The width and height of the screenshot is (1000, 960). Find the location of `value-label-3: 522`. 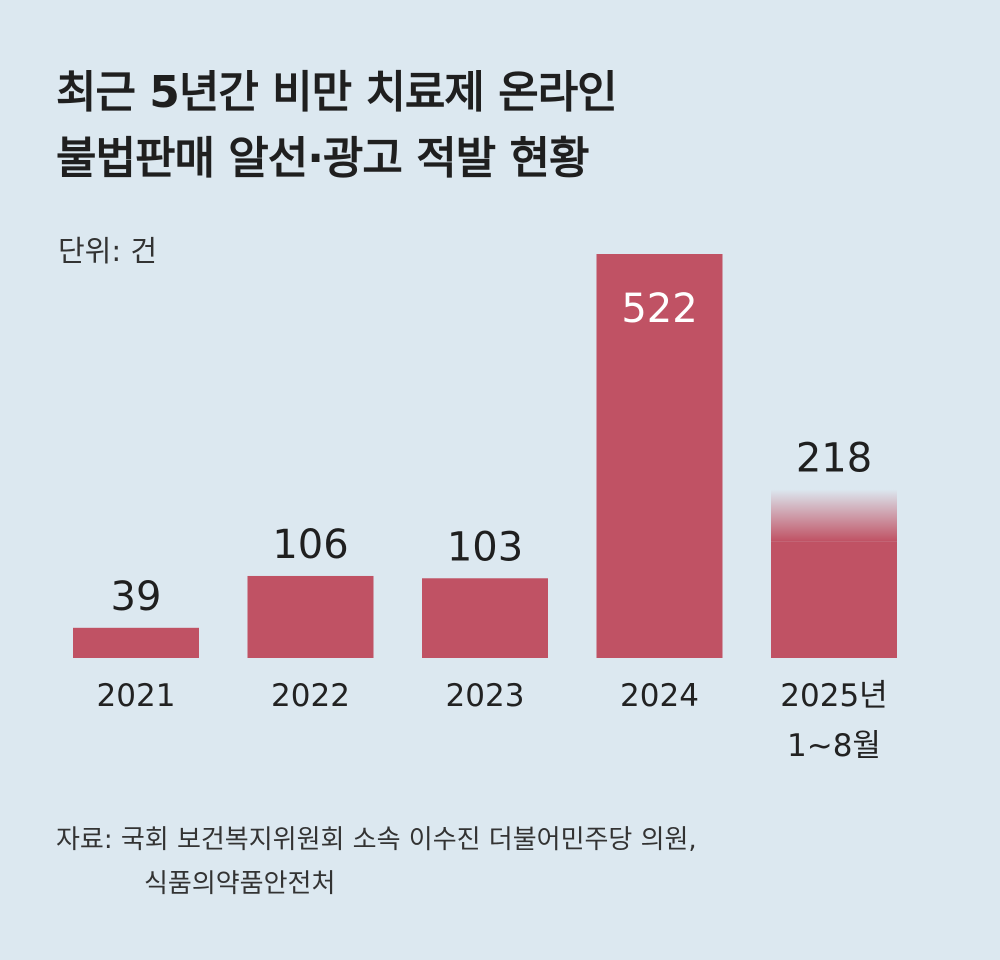

value-label-3: 522 is located at coordinates (659, 309).